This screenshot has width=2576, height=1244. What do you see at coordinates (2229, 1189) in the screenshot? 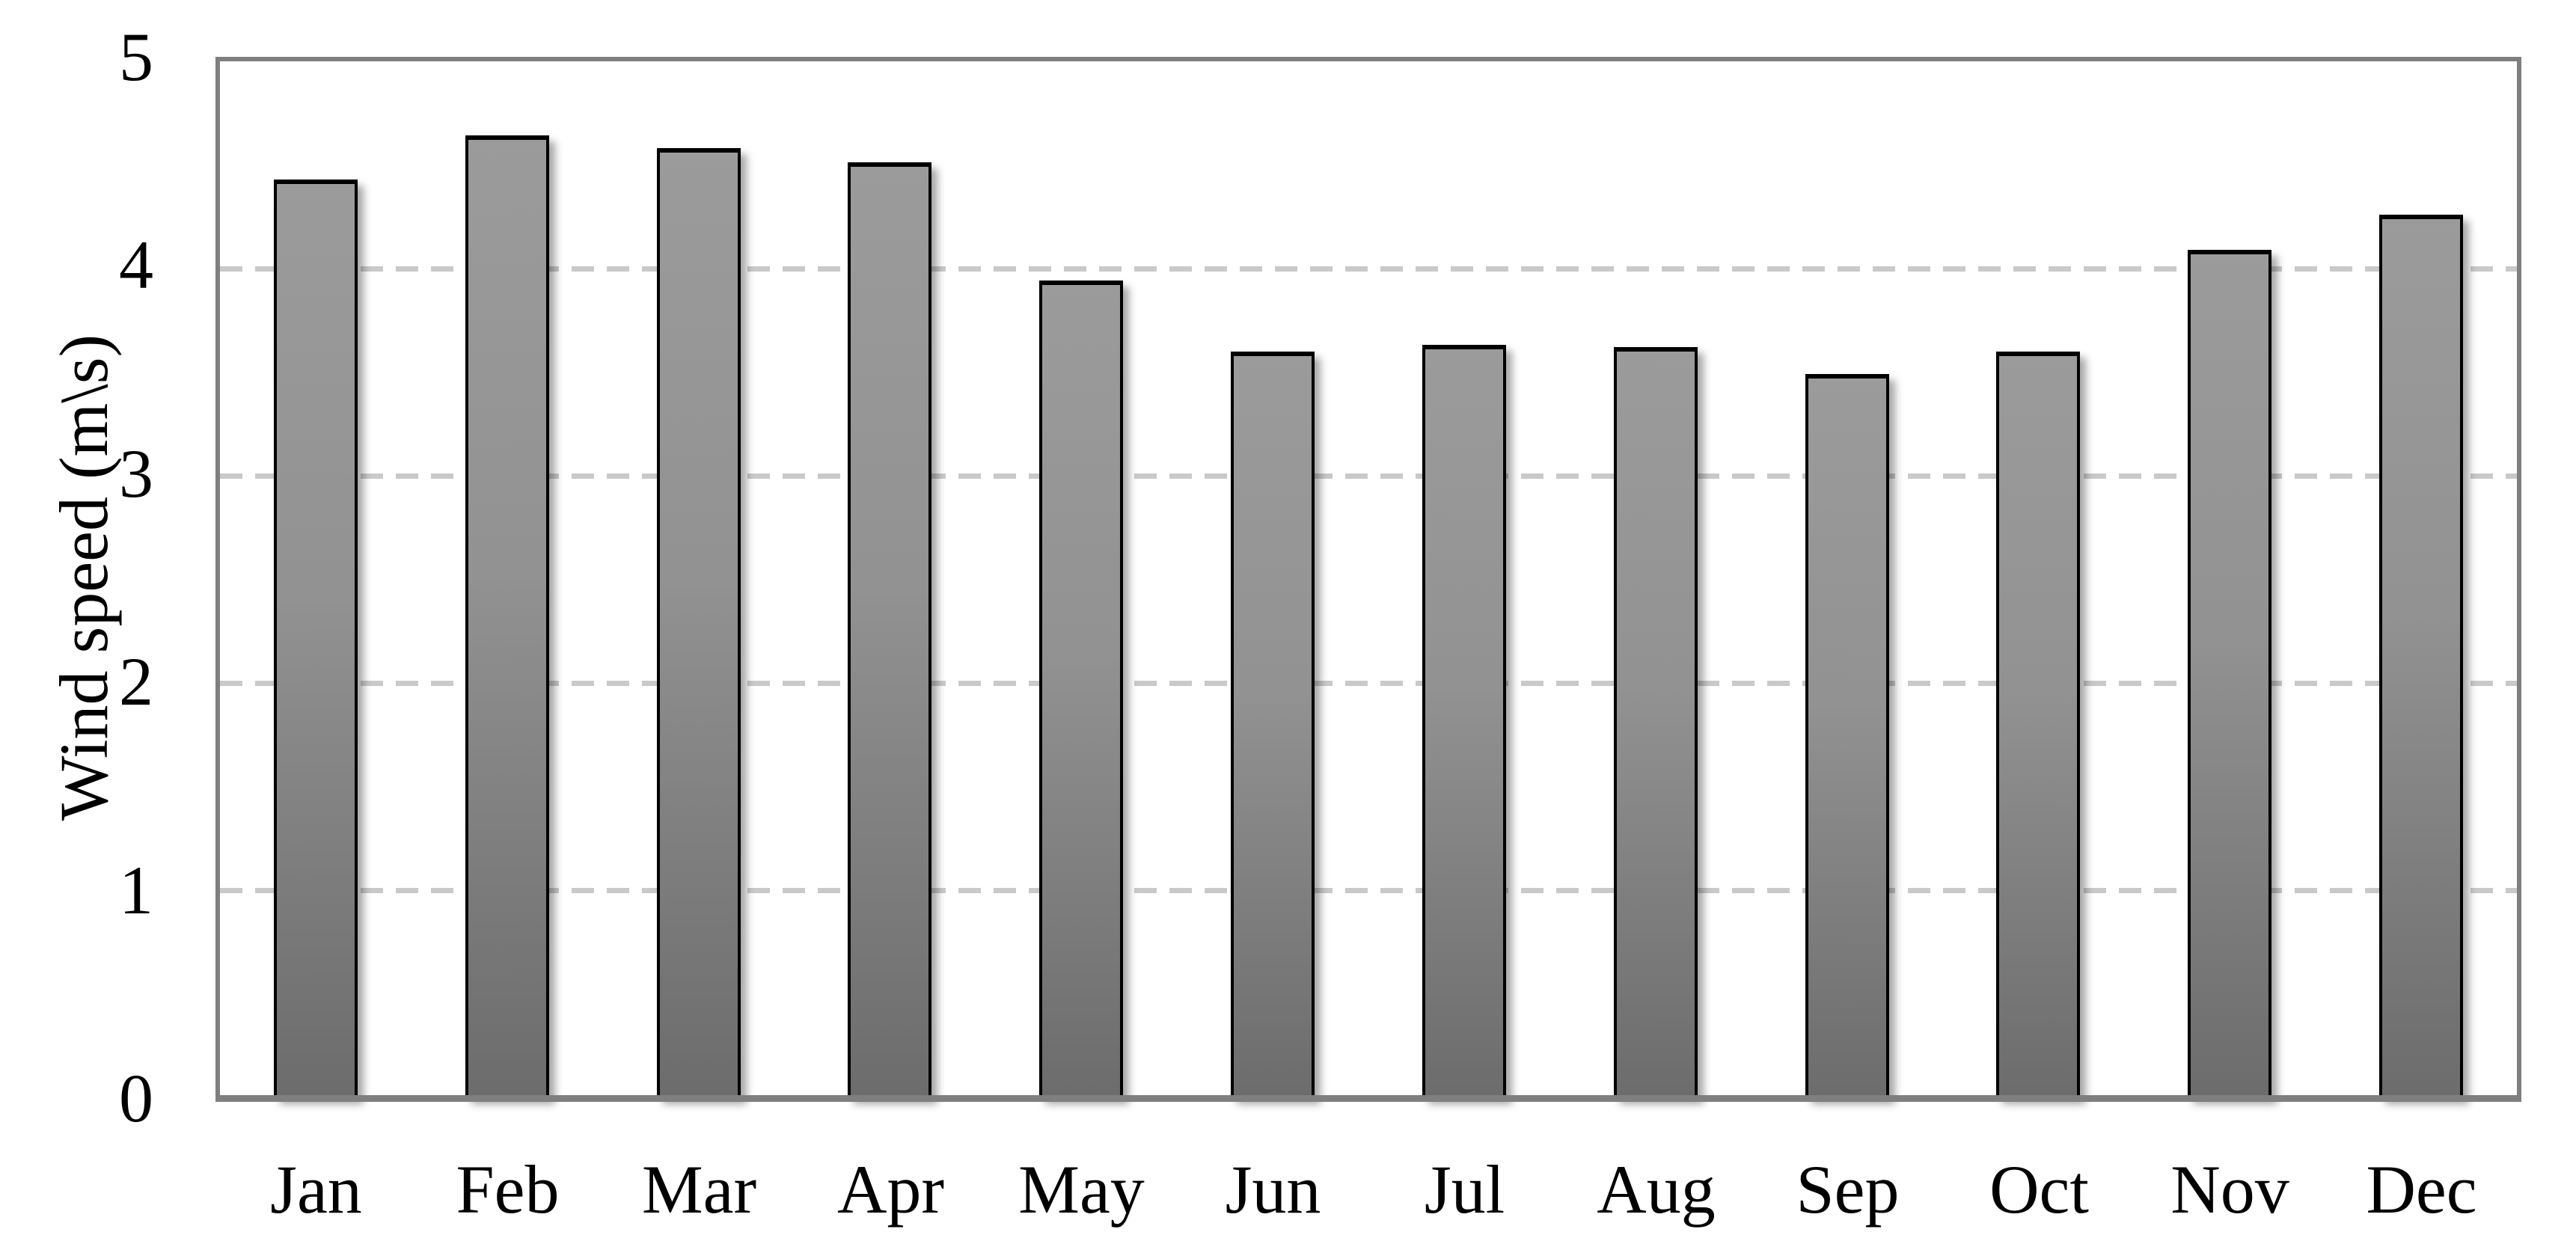
I see `x-tick-label-nov: Nov` at bounding box center [2229, 1189].